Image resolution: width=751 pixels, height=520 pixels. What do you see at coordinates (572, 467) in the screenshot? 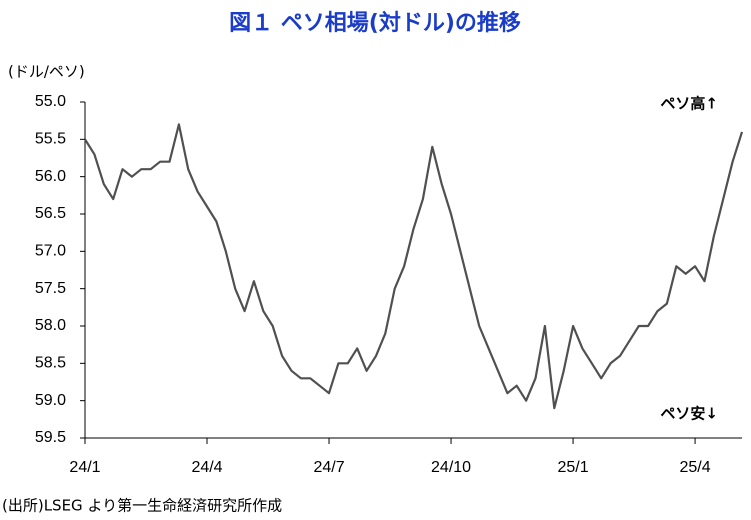
I see `x-tick-label: 25/1` at bounding box center [572, 467].